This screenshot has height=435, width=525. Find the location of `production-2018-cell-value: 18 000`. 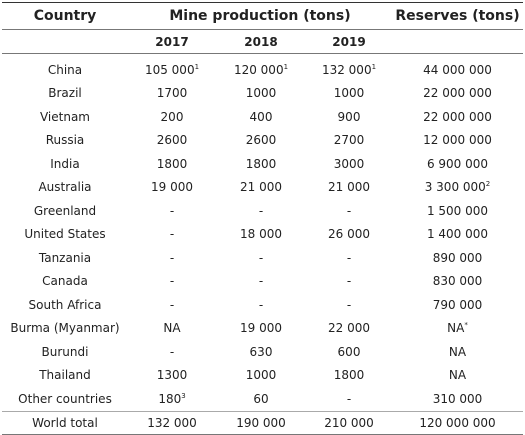

production-2018-cell-value: 18 000 is located at coordinates (261, 234).